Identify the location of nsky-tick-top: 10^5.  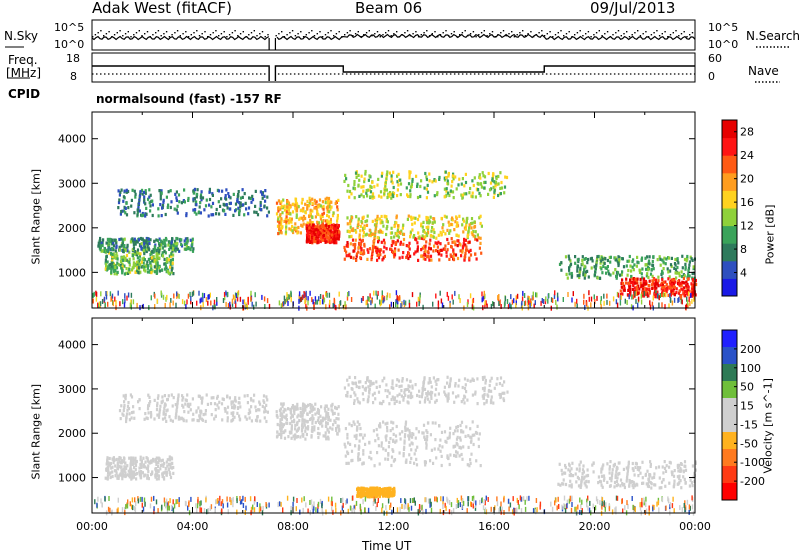
(69, 27).